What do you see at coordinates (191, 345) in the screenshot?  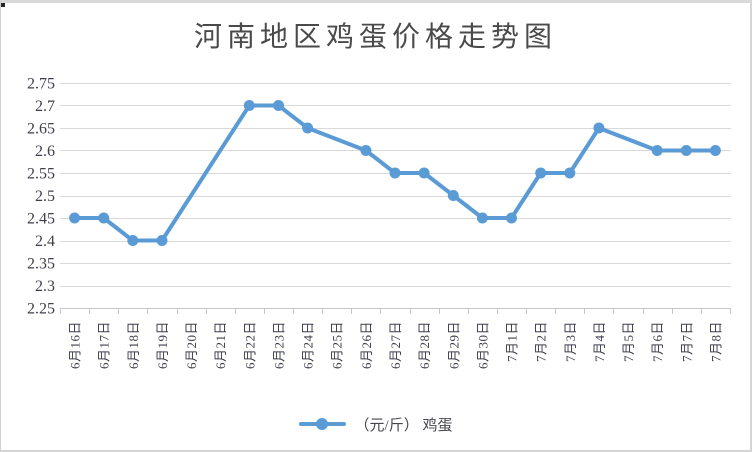 I see `x-axis-label: 6月20日` at bounding box center [191, 345].